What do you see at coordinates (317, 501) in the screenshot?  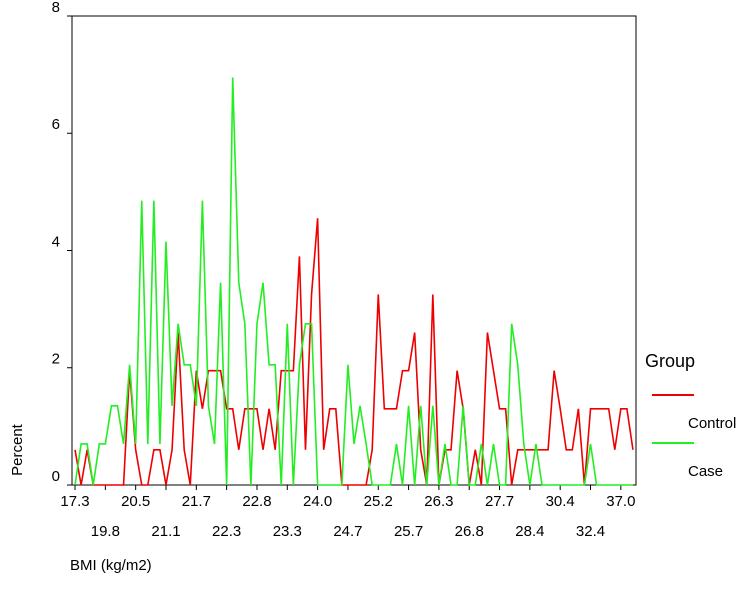 I see `x-tick-label: 24.0` at bounding box center [317, 501].